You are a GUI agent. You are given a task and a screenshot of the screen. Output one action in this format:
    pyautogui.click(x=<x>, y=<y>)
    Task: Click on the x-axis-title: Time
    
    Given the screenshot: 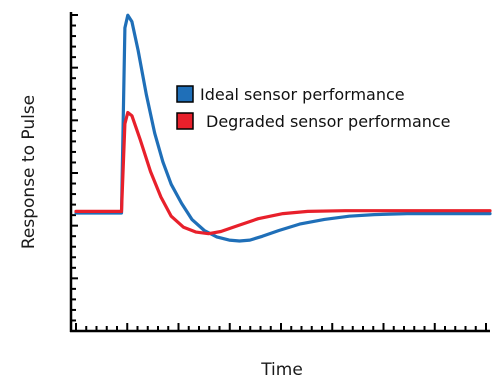 What is the action you would take?
    pyautogui.click(x=281, y=370)
    